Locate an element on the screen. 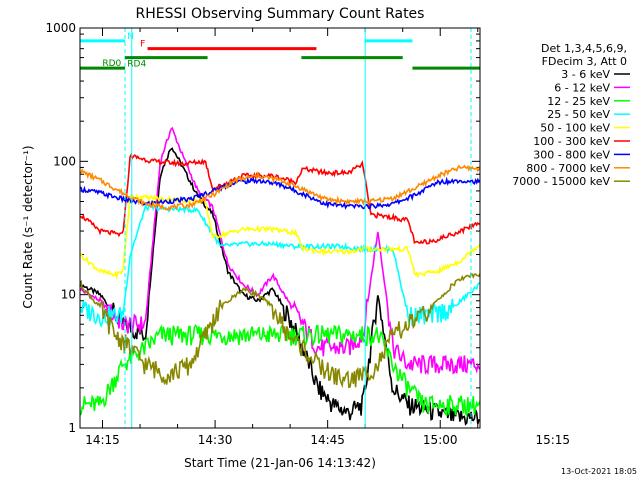  y-tick-label: 10 is located at coordinates (68, 295).